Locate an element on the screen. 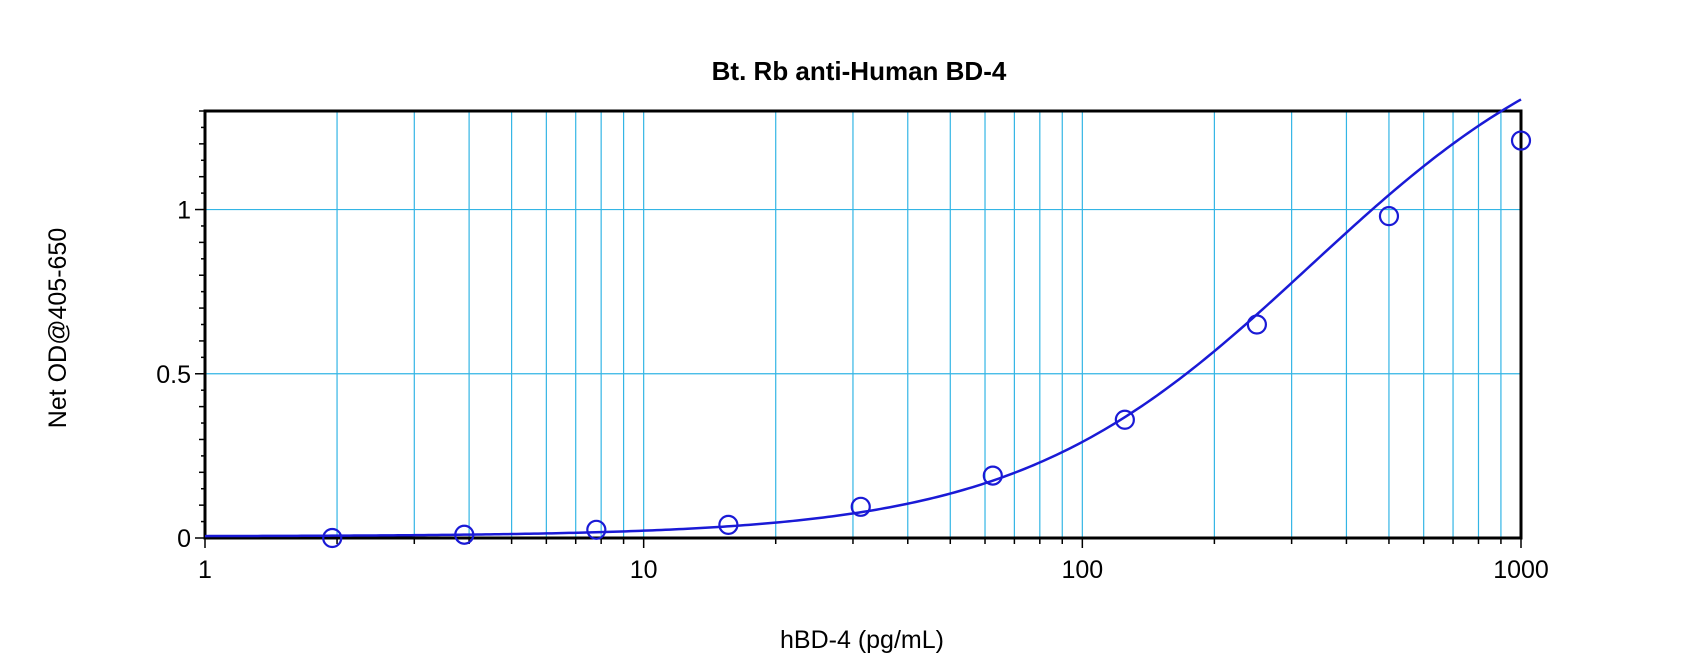 This screenshot has height=666, width=1700. chart-title: Bt. Rb anti-Human BD-4 is located at coordinates (859, 71).